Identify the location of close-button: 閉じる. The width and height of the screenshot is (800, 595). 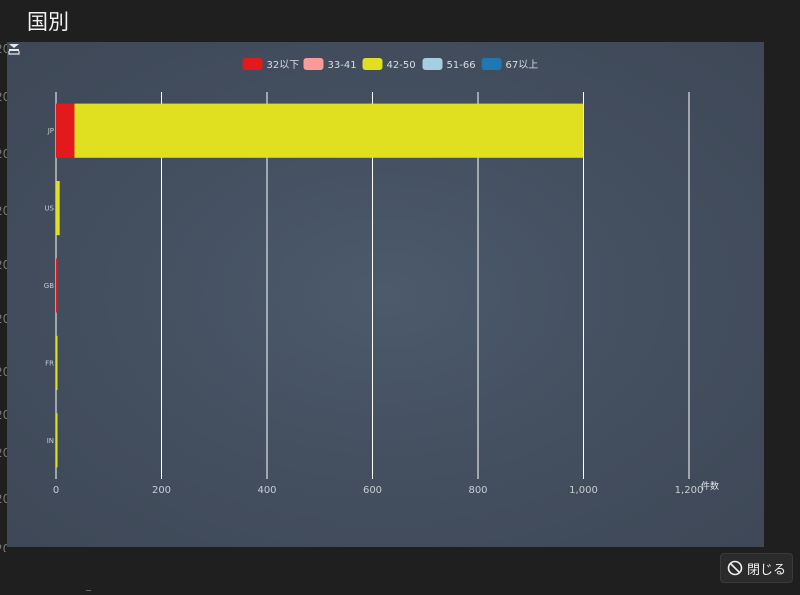
(756, 568).